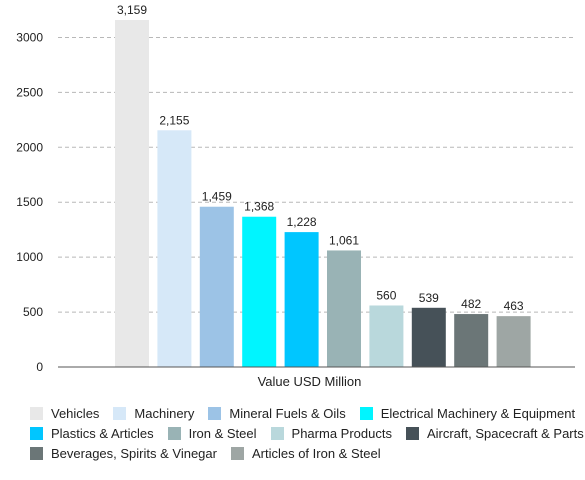 The width and height of the screenshot is (585, 480). What do you see at coordinates (341, 433) in the screenshot?
I see `legend-label: Pharma Products` at bounding box center [341, 433].